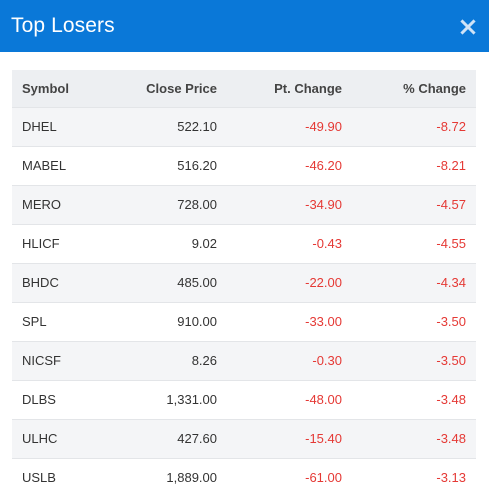  Describe the element at coordinates (197, 282) in the screenshot. I see `close-price-cell: 485.00` at that location.